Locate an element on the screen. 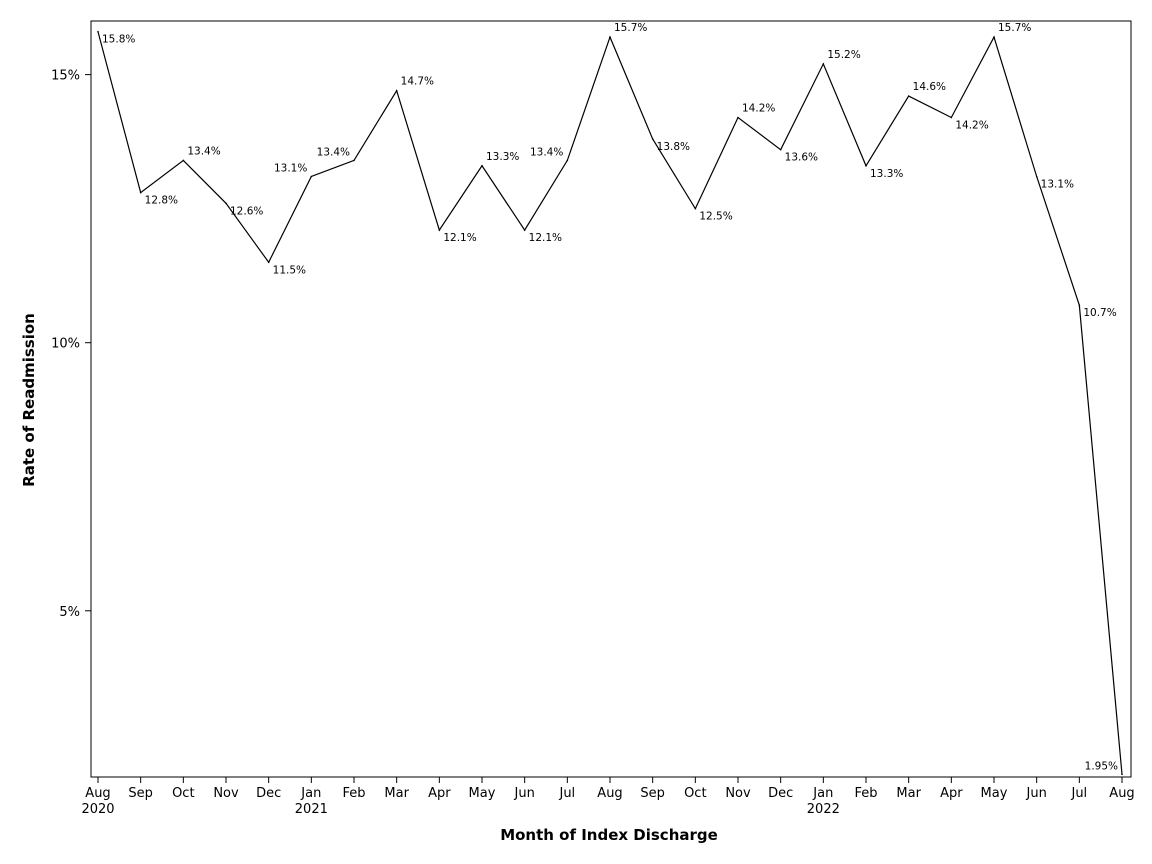  x-year-label: 2022 is located at coordinates (823, 809).